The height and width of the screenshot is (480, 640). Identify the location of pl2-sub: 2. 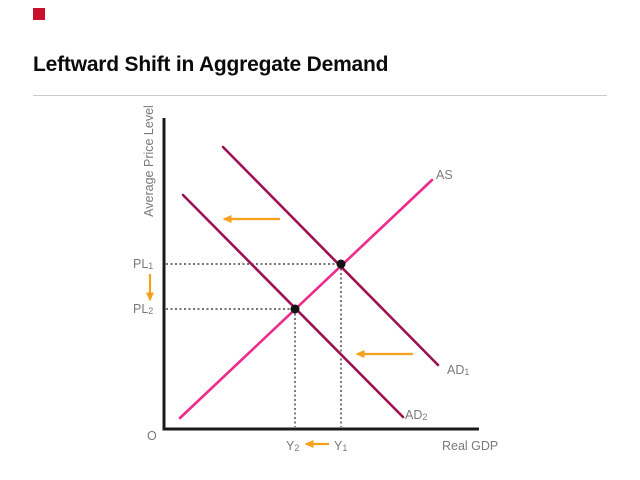
(151, 311).